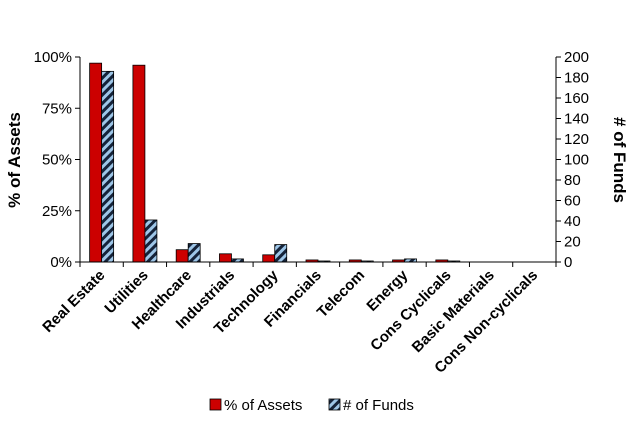 This screenshot has width=630, height=430. Describe the element at coordinates (572, 180) in the screenshot. I see `y2-tick-label-4: 80` at that location.